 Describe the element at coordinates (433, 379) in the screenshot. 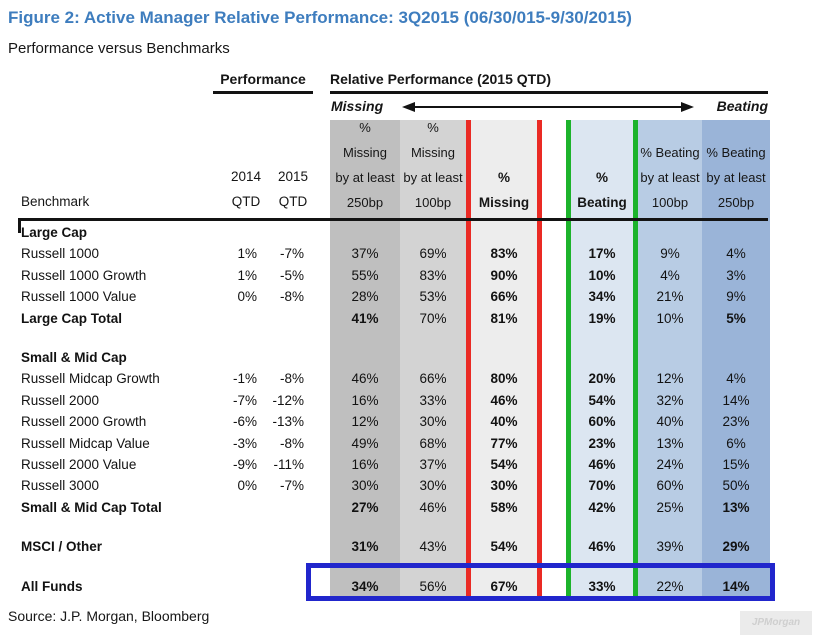

I see `cell-missing-100bp: 66%` at that location.